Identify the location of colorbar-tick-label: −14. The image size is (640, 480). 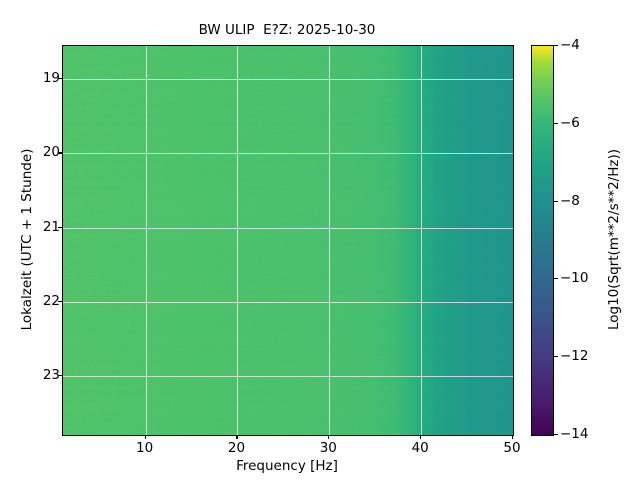
(574, 434).